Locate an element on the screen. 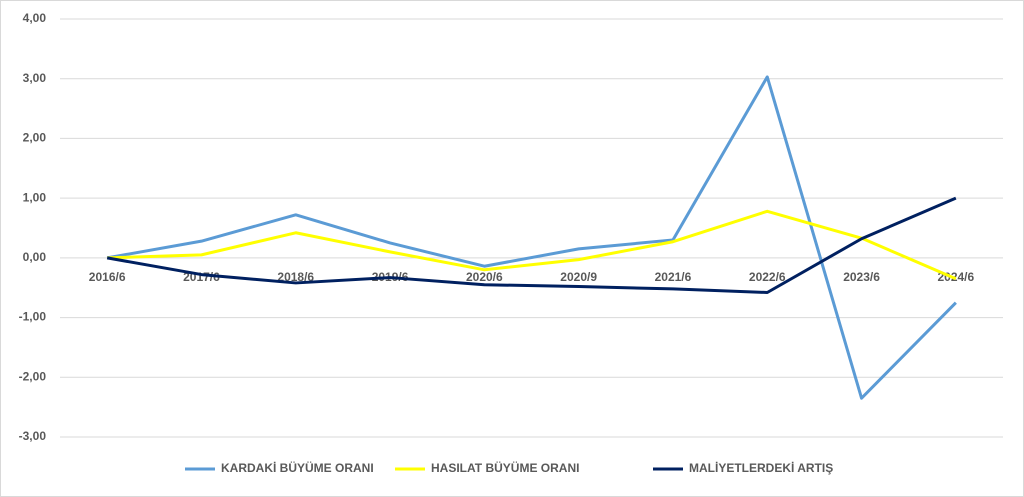 The width and height of the screenshot is (1024, 497). y-tick-label: -1,00 is located at coordinates (33, 317).